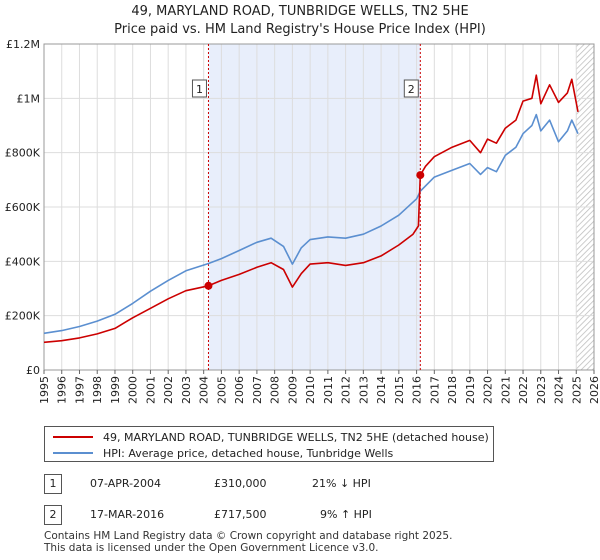 Image resolution: width=600 pixels, height=560 pixels. What do you see at coordinates (304, 516) in the screenshot?
I see `transaction-row: 2 17-MAR-2016 £717,500 9% ↑ HPI` at bounding box center [304, 516].